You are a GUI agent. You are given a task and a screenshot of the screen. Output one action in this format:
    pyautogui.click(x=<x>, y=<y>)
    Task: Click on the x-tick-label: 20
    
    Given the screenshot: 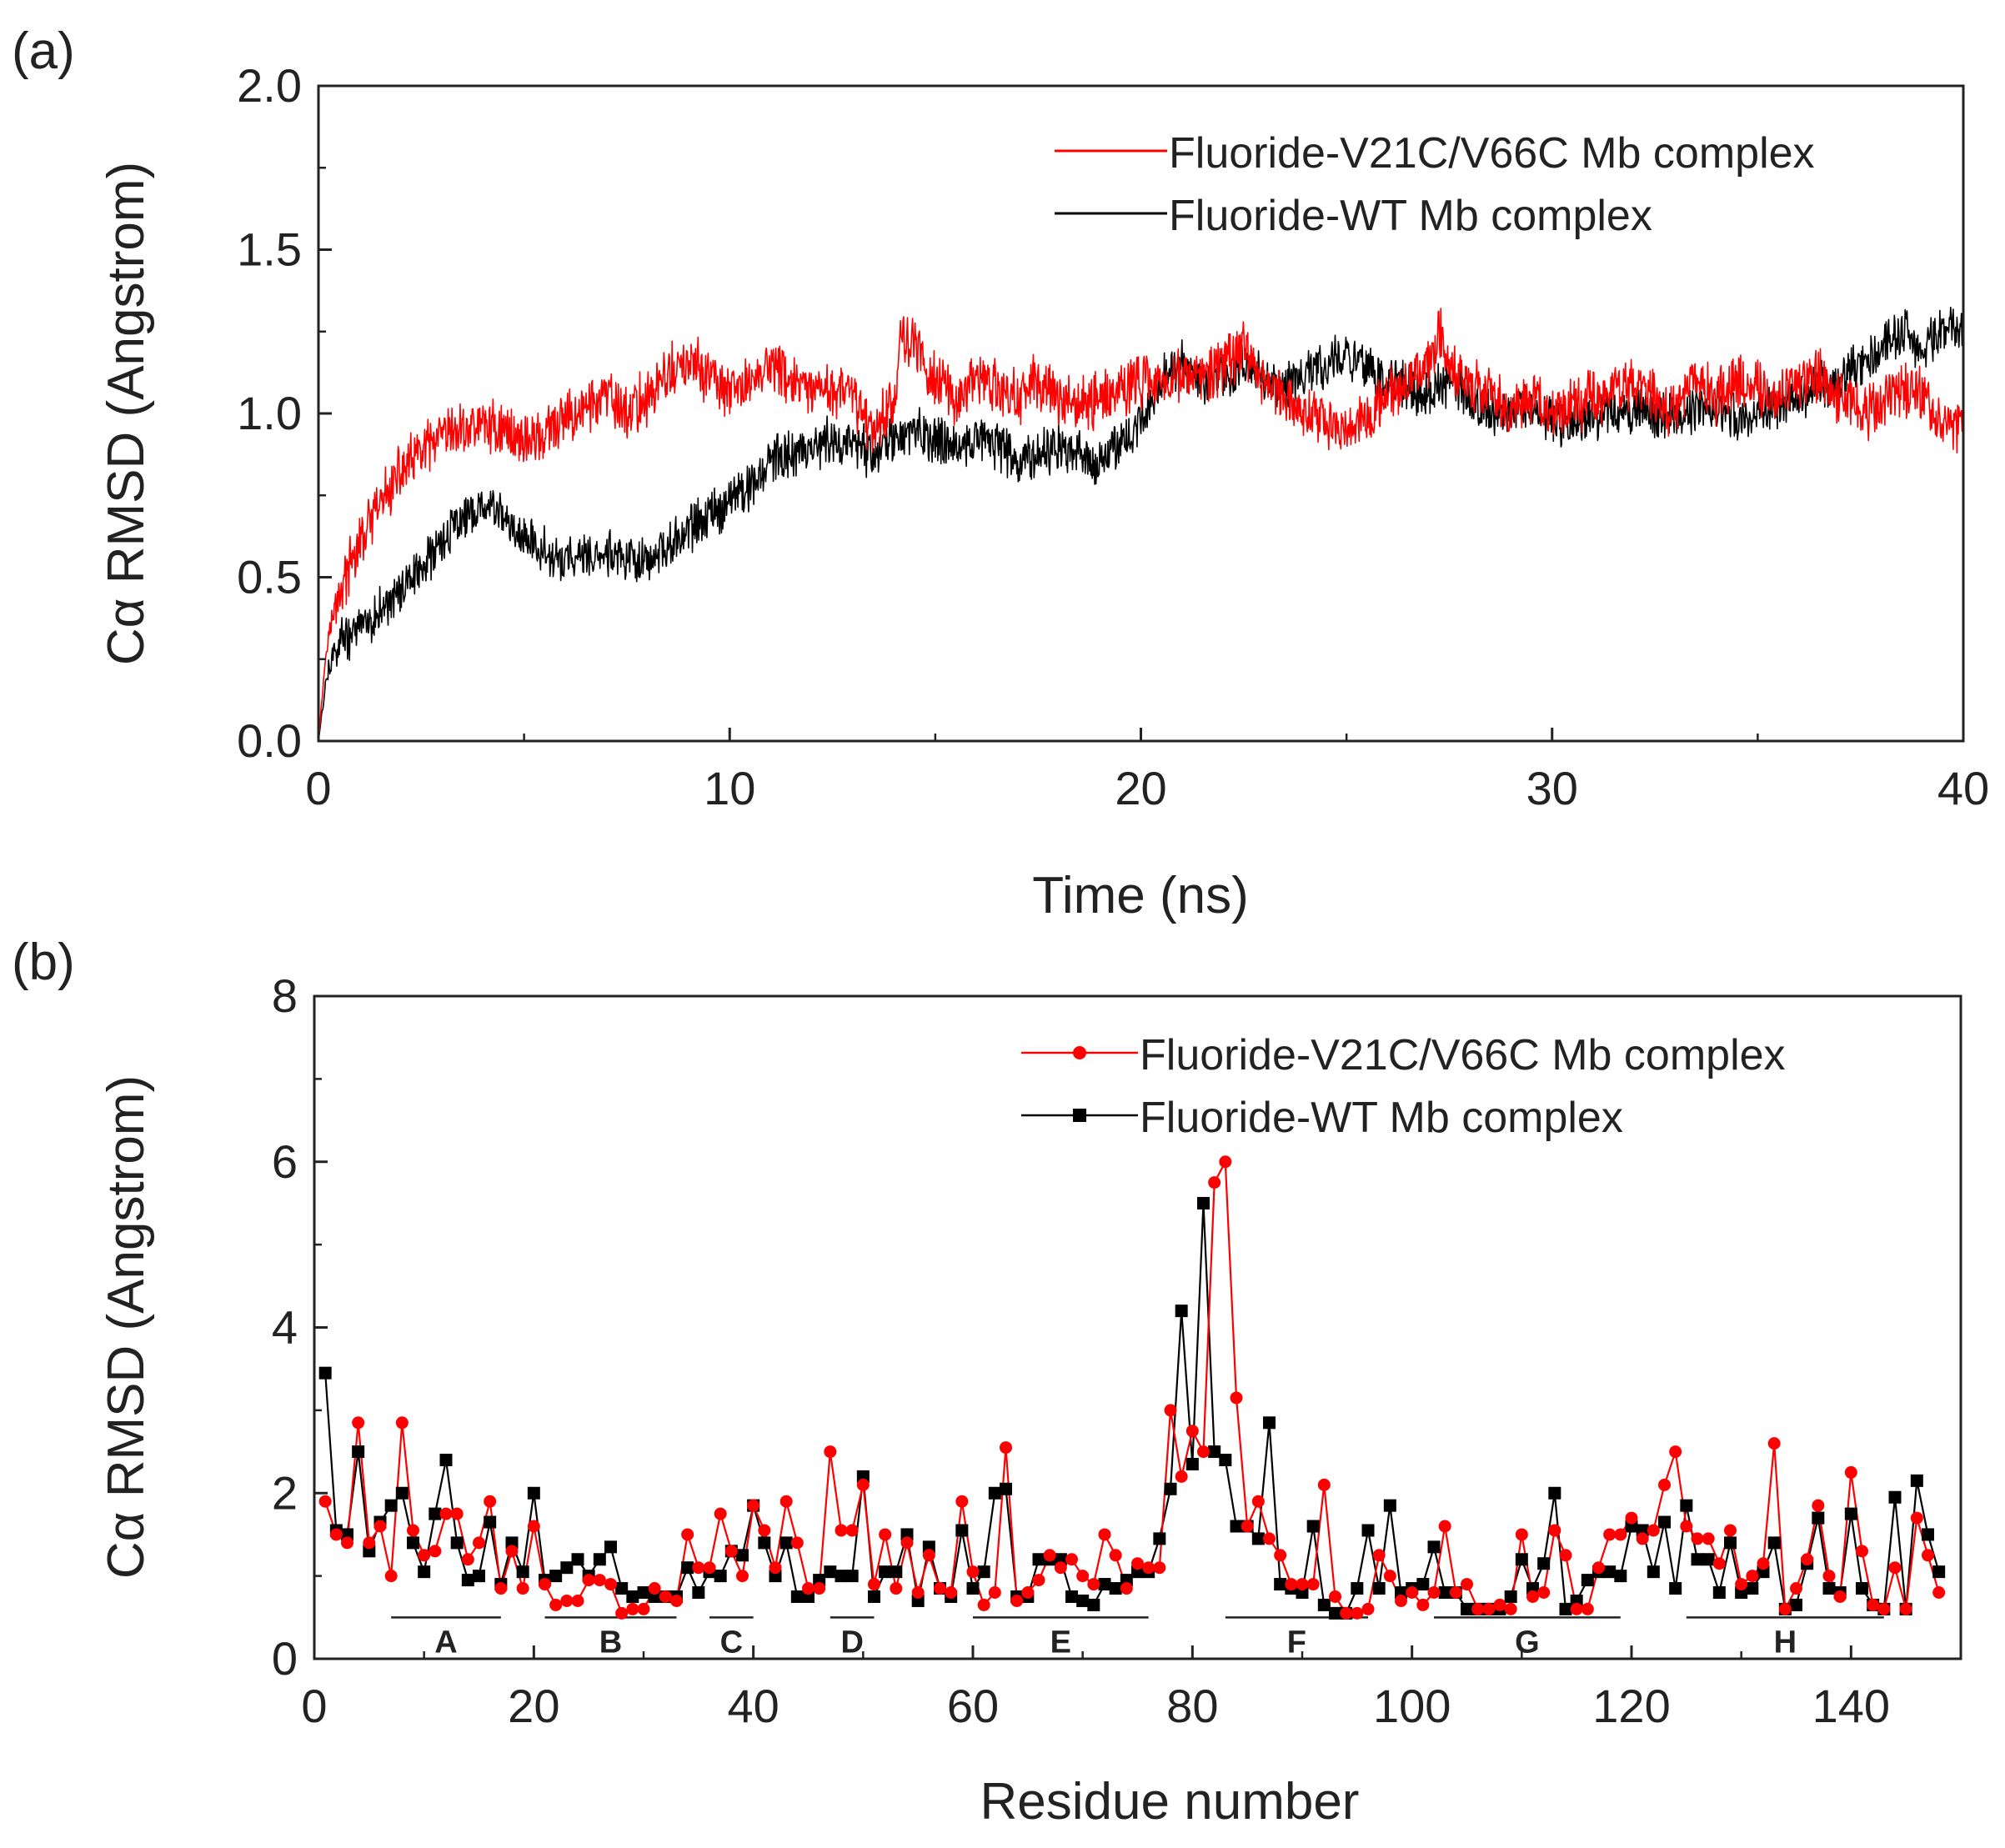 What is the action you would take?
    pyautogui.click(x=1140, y=788)
    